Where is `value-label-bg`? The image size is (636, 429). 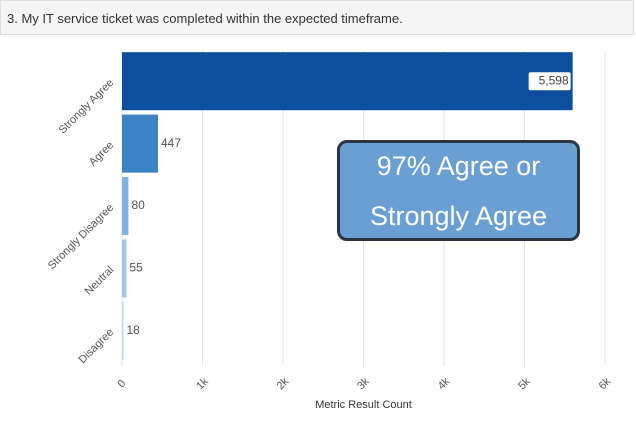
value-label-bg is located at coordinates (549, 81).